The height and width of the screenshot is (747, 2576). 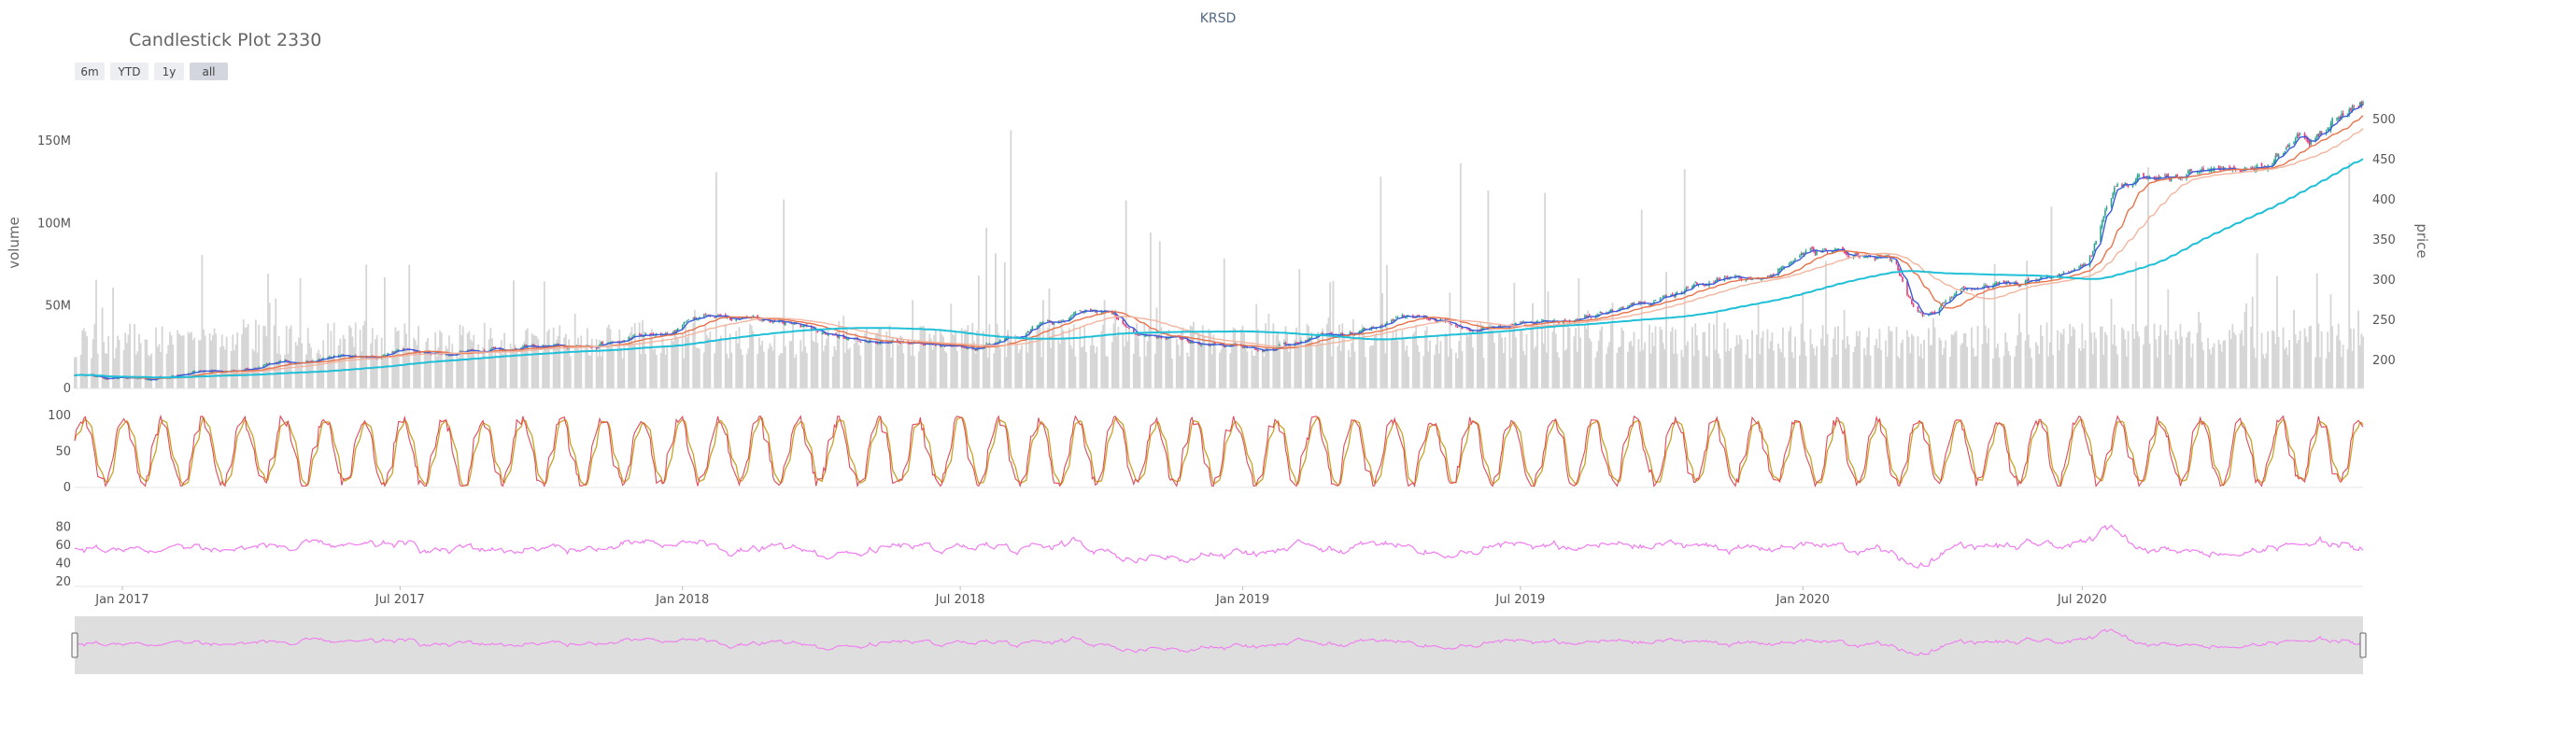 I want to click on range-button-label: all, so click(x=208, y=71).